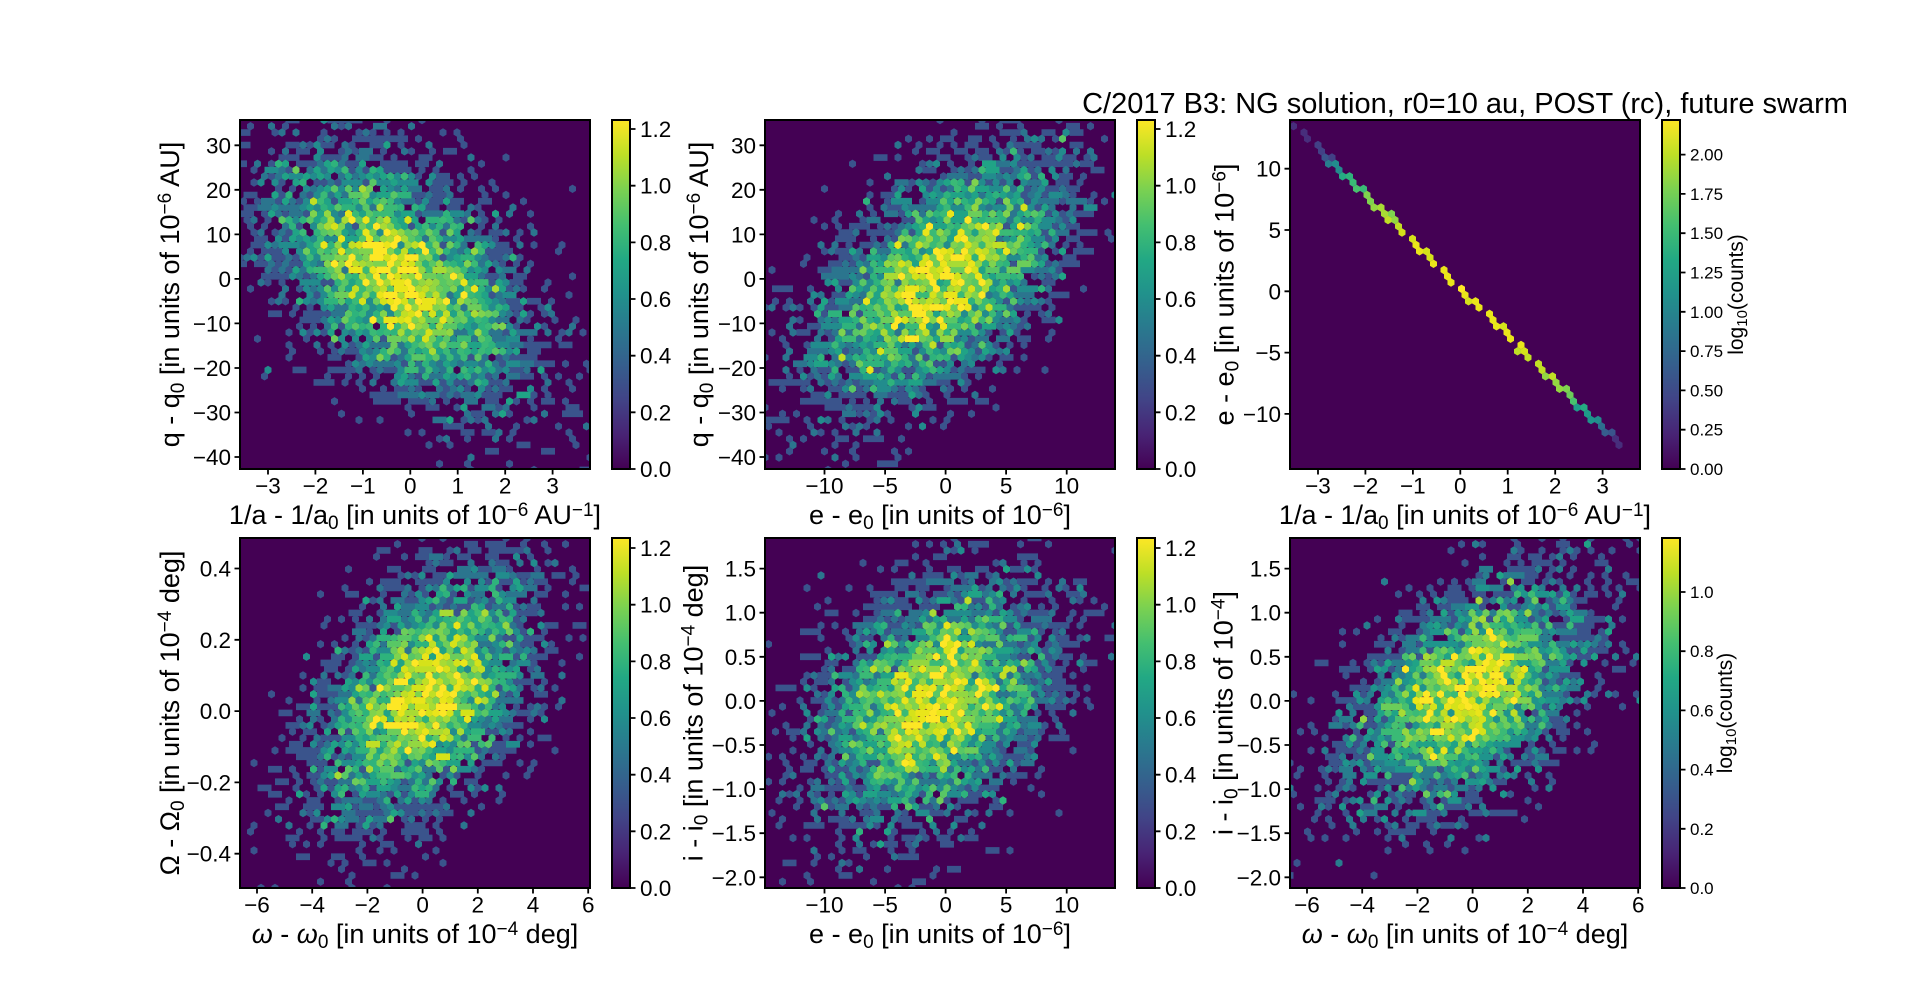 This screenshot has height=1002, width=1920. Describe the element at coordinates (1706, 233) in the screenshot. I see `svg-text: 1.50` at that location.